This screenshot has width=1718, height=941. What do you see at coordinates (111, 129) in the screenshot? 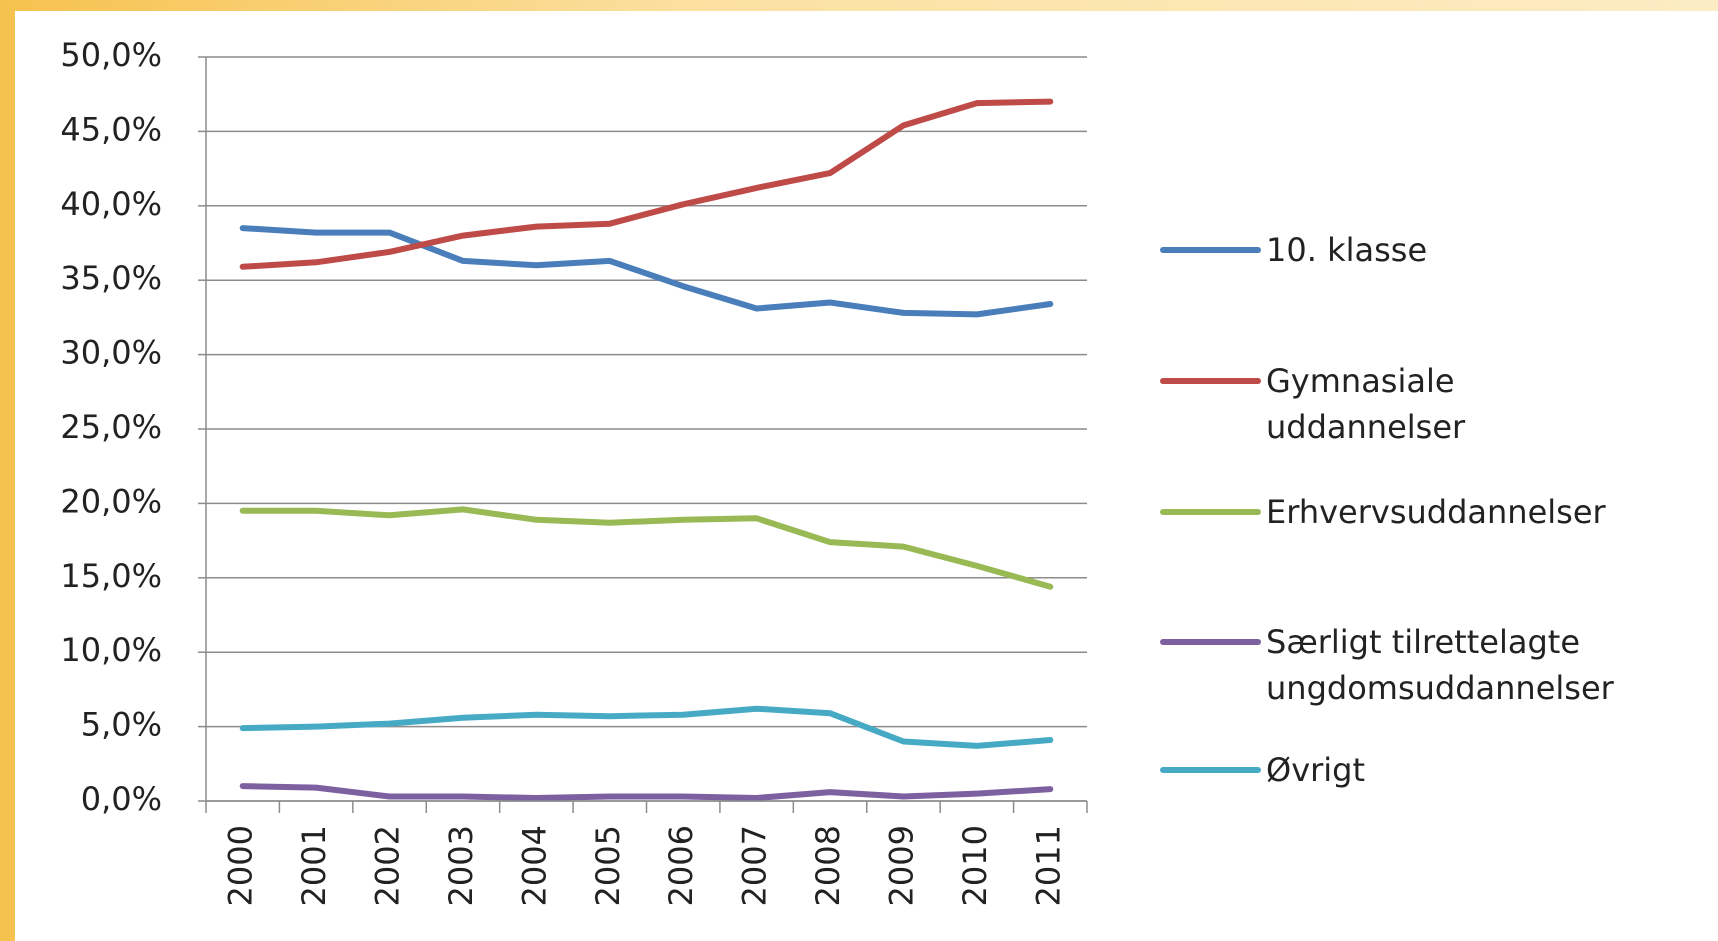
I see `y-tick-label: 45,0%` at bounding box center [111, 129].